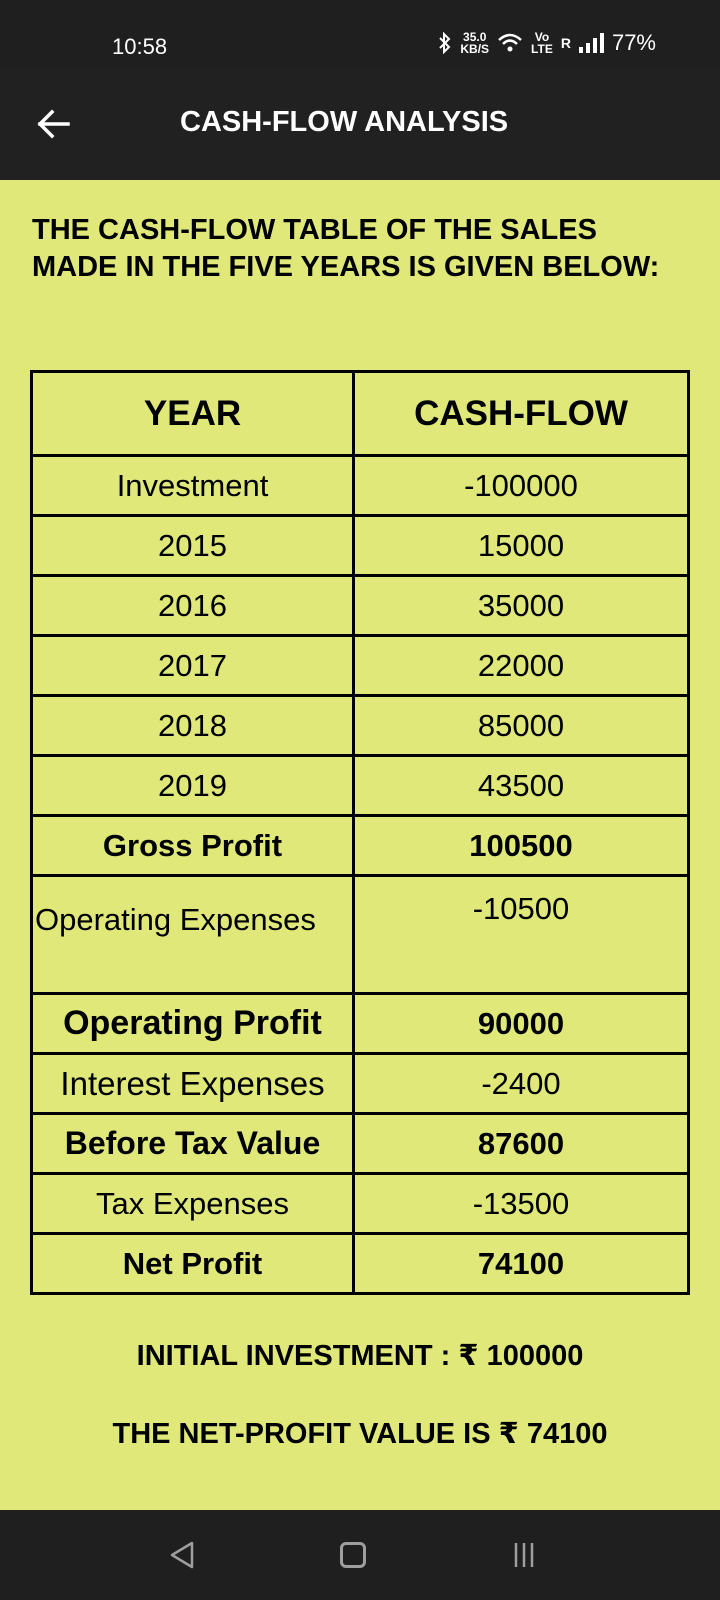 The image size is (720, 1600). Describe the element at coordinates (192, 1023) in the screenshot. I see `row-label: Operating Profit` at that location.